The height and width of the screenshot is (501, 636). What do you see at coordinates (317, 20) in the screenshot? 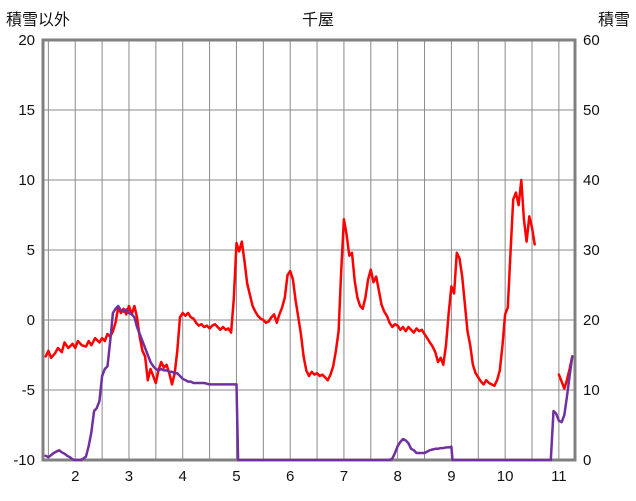
I see `chart-title: 千屋` at bounding box center [317, 20].